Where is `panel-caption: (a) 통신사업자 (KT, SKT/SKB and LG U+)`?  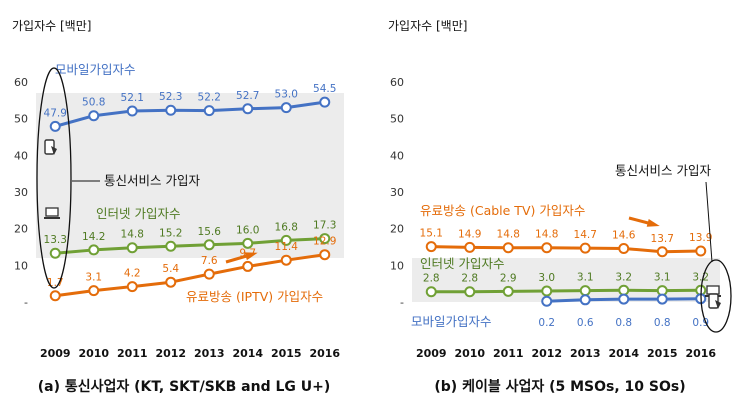 panel-caption: (a) 통신사업자 (KT, SKT/SKB and LG U+) is located at coordinates (184, 387).